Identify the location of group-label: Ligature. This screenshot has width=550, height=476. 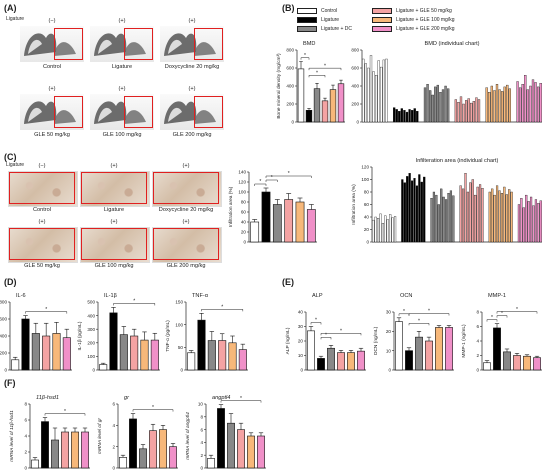
(122, 67).